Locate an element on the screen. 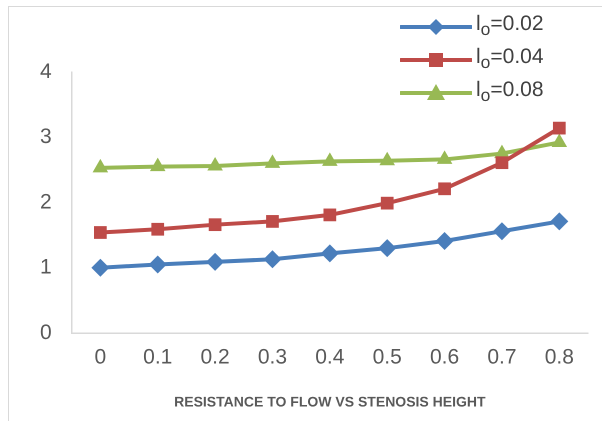 The height and width of the screenshot is (421, 602). x-tick-label: 0.2 is located at coordinates (215, 356).